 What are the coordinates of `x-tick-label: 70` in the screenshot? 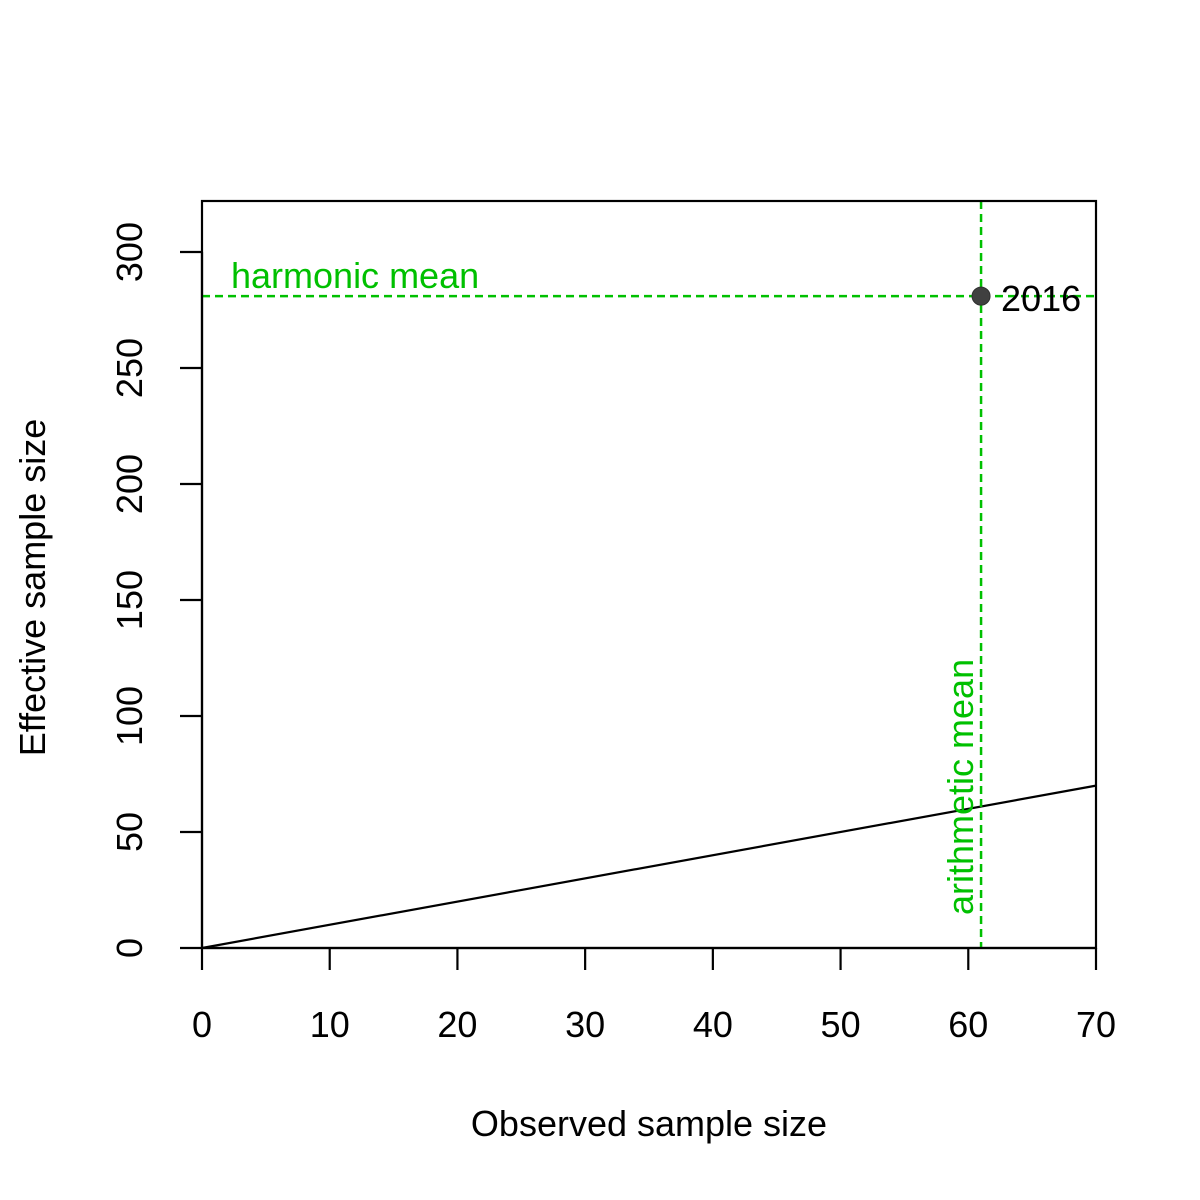 It's located at (1096, 1024).